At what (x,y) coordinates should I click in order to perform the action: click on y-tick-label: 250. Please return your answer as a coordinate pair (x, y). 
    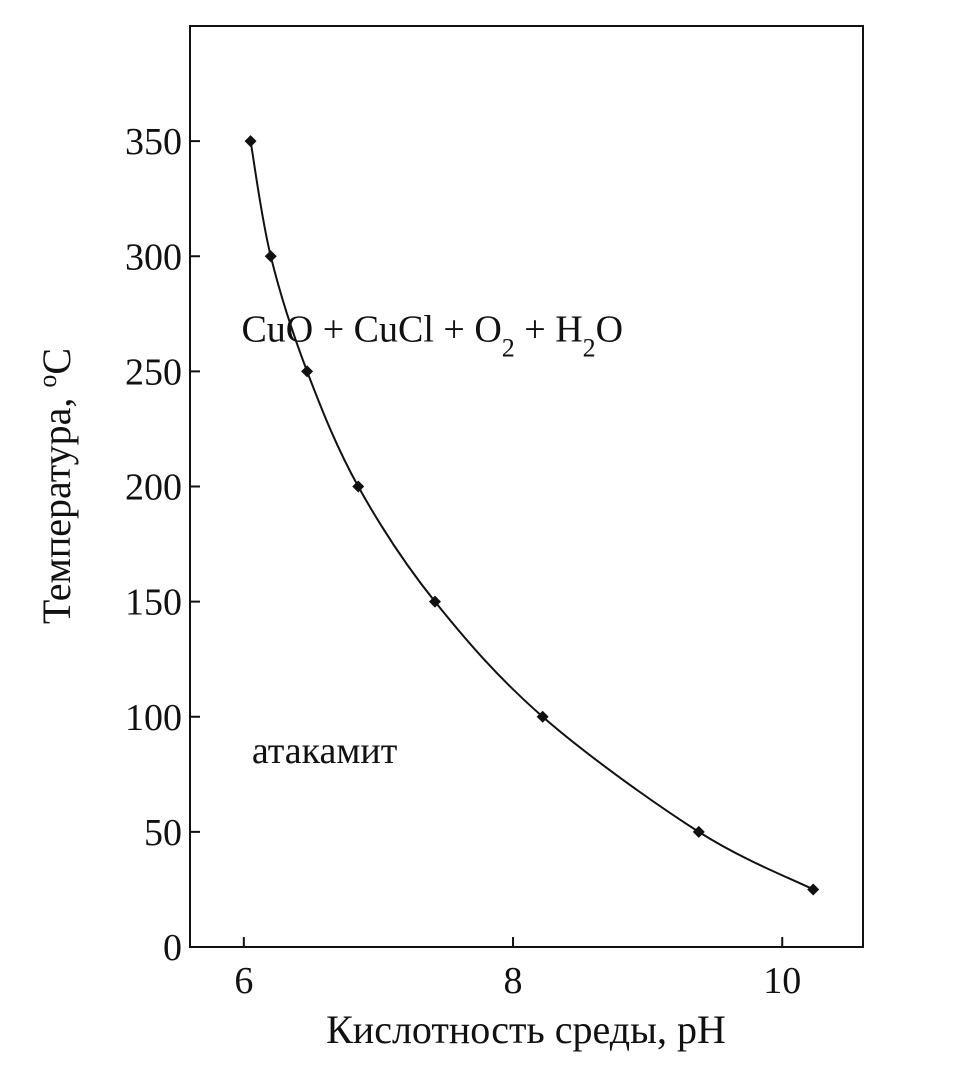
    Looking at the image, I should click on (153, 372).